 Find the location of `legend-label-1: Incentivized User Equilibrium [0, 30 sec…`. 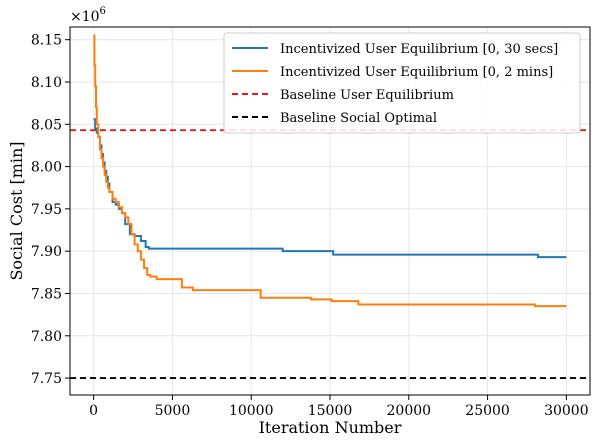

legend-label-1: Incentivized User Equilibrium [0, 30 sec… is located at coordinates (419, 49).